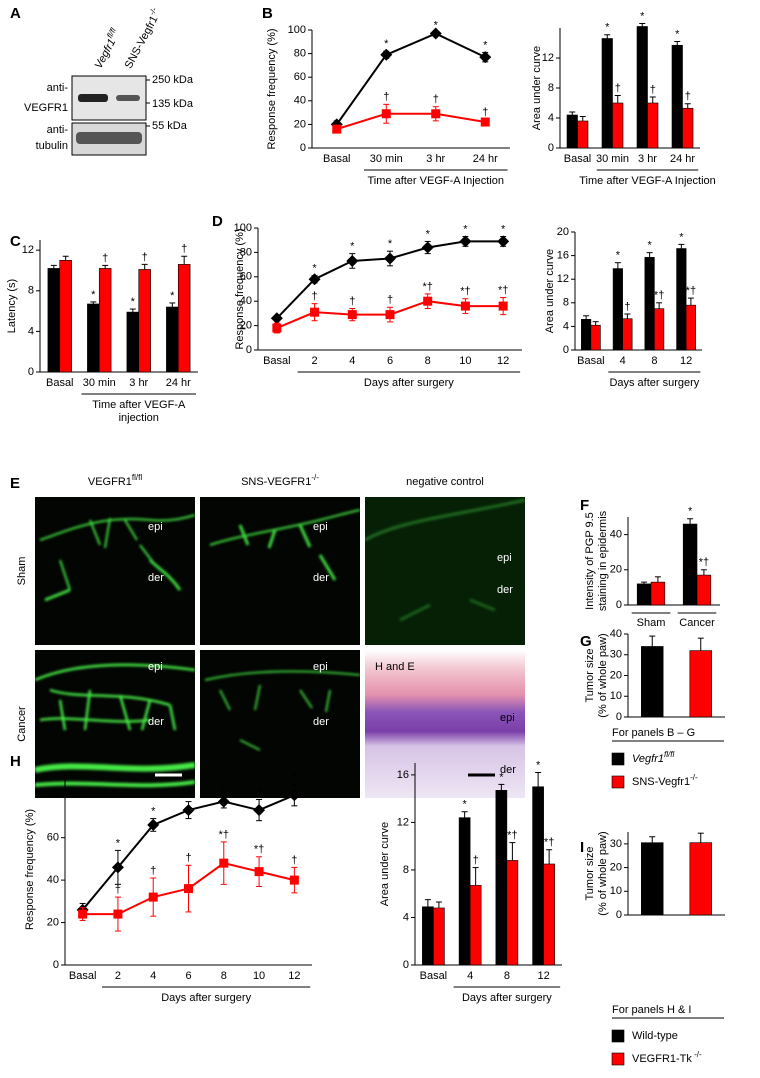 This screenshot has height=1078, width=760. Describe the element at coordinates (616, 891) in the screenshot. I see `y-tick-label: 10` at that location.